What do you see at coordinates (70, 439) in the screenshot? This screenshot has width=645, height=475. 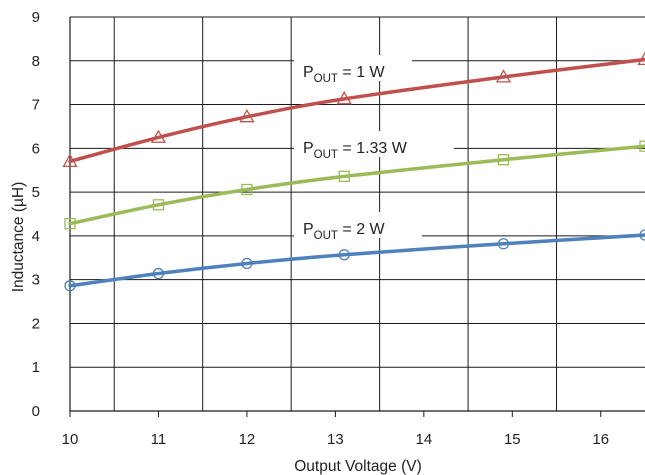 I see `x-tick-label: 10` at bounding box center [70, 439].